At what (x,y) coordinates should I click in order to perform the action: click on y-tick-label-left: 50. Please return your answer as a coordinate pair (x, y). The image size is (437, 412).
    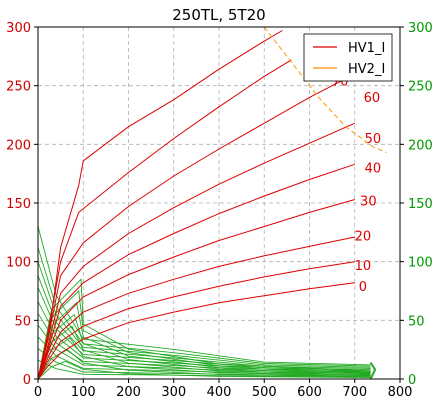
    Looking at the image, I should click on (22, 321).